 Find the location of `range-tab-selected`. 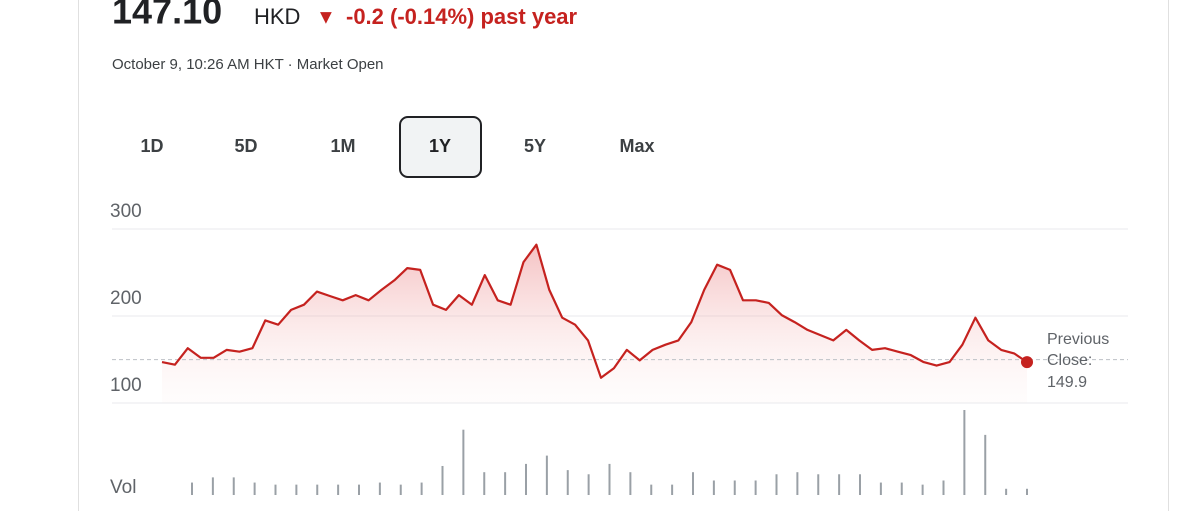

range-tab-selected is located at coordinates (440, 147).